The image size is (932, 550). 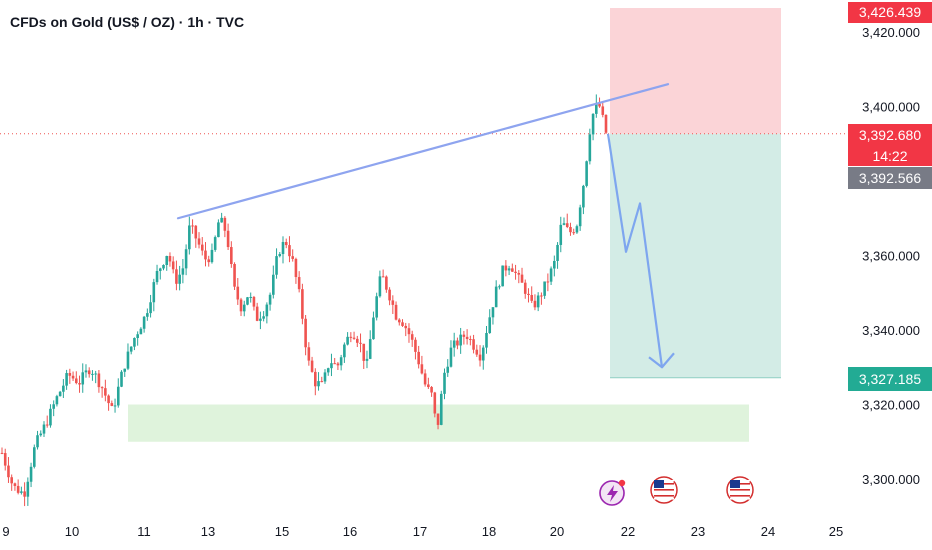 What do you see at coordinates (890, 135) in the screenshot?
I see `last-price-tag: 3,392.680` at bounding box center [890, 135].